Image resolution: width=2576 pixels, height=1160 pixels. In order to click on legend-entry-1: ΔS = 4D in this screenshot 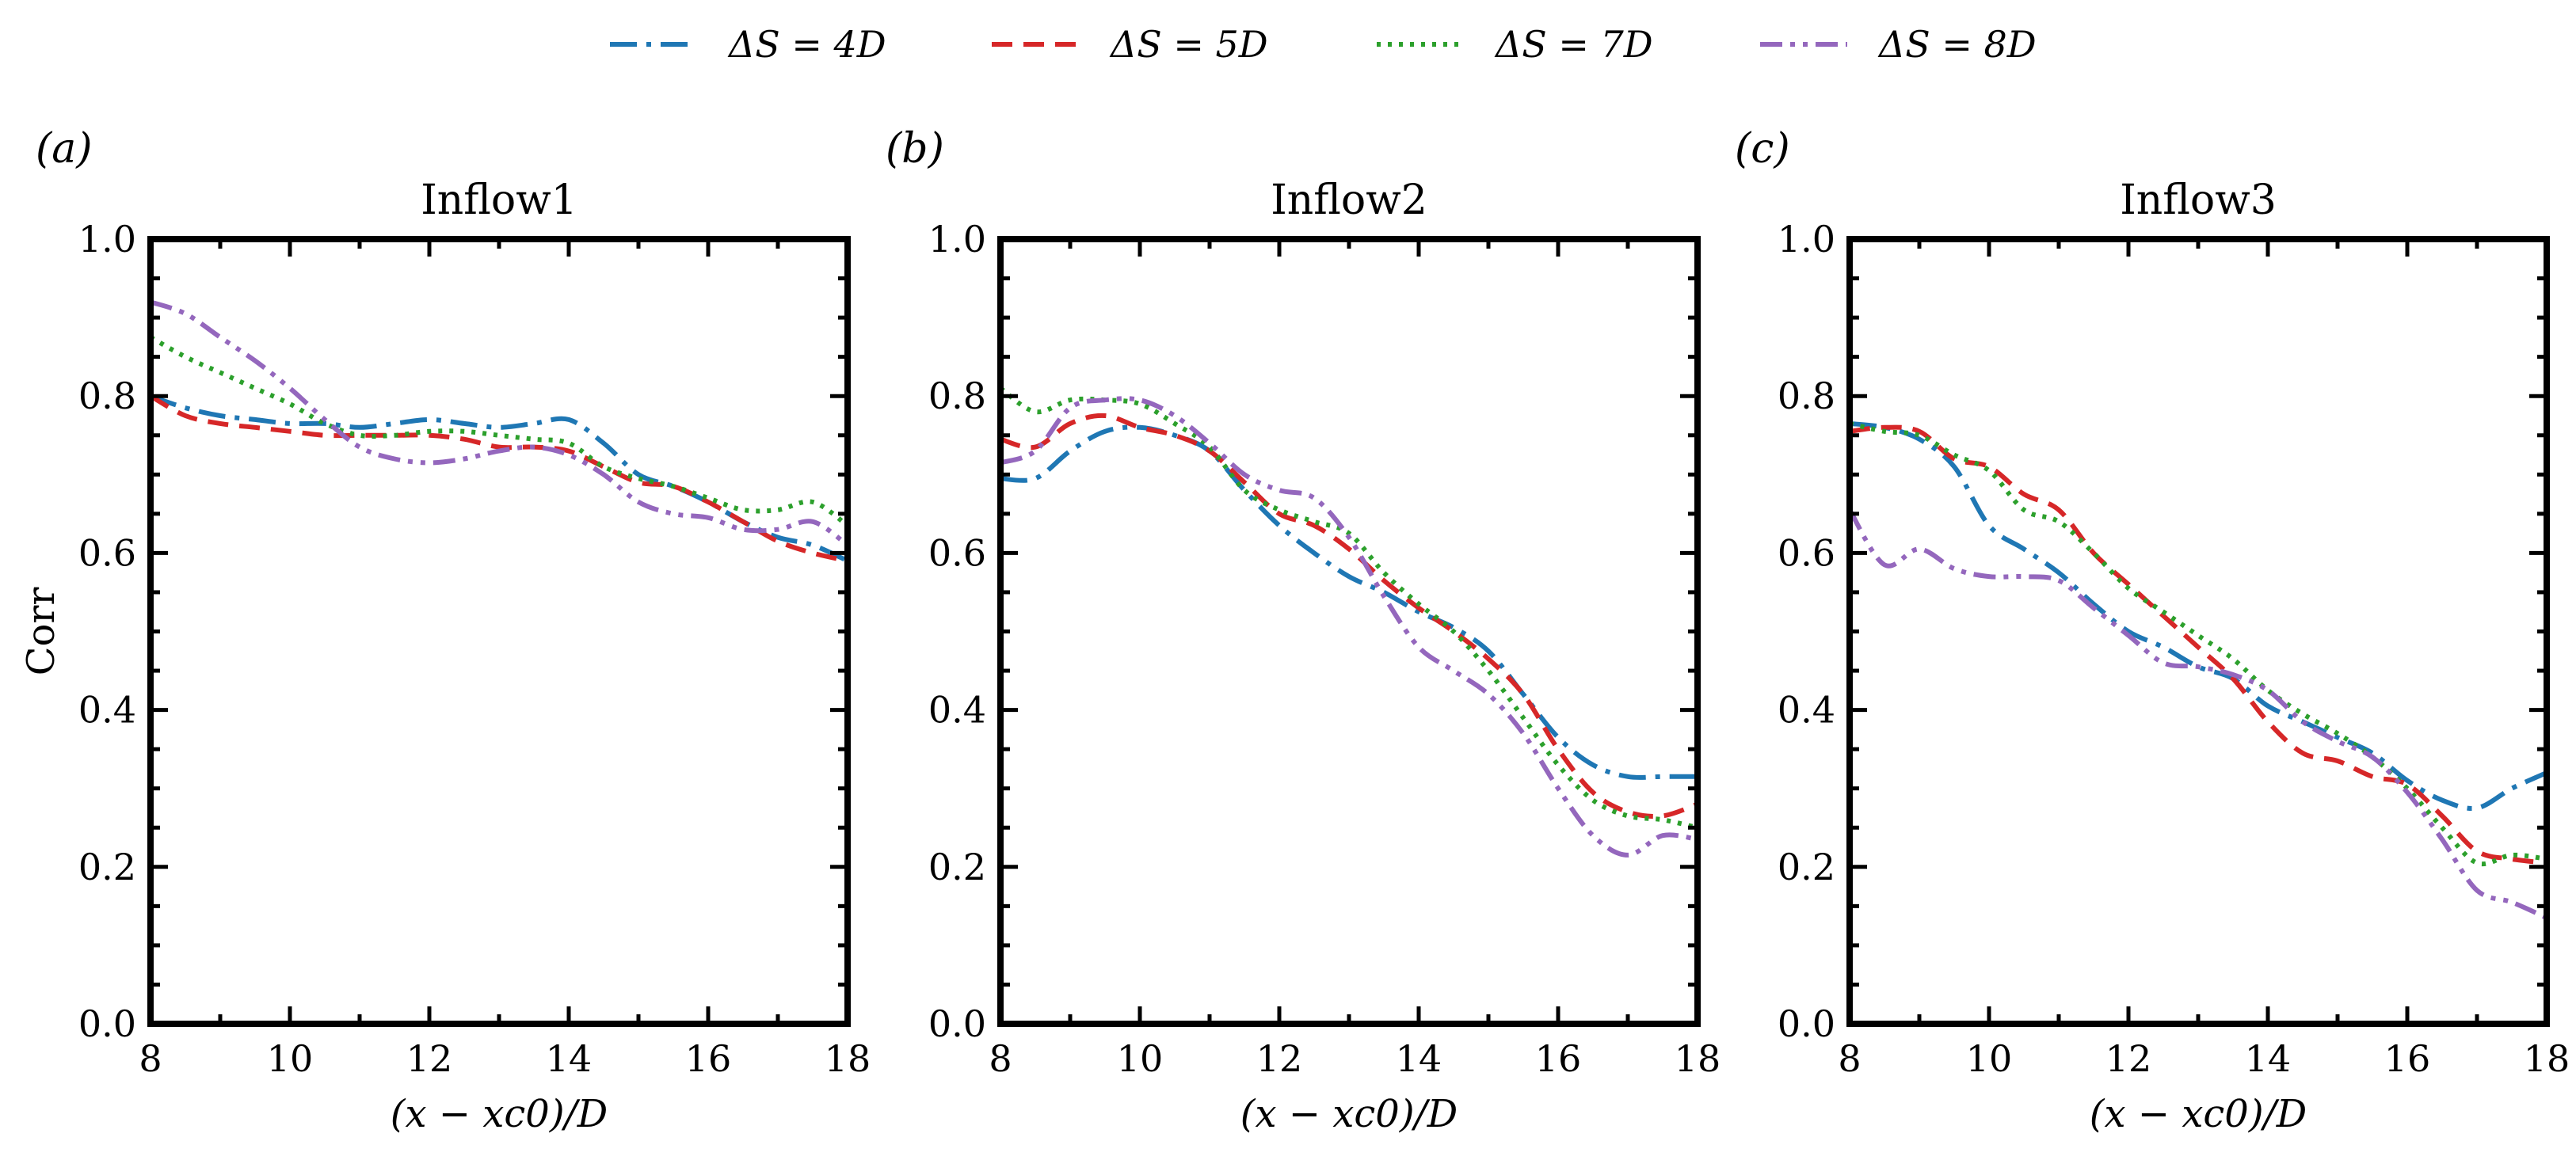, I will do `click(748, 44)`.